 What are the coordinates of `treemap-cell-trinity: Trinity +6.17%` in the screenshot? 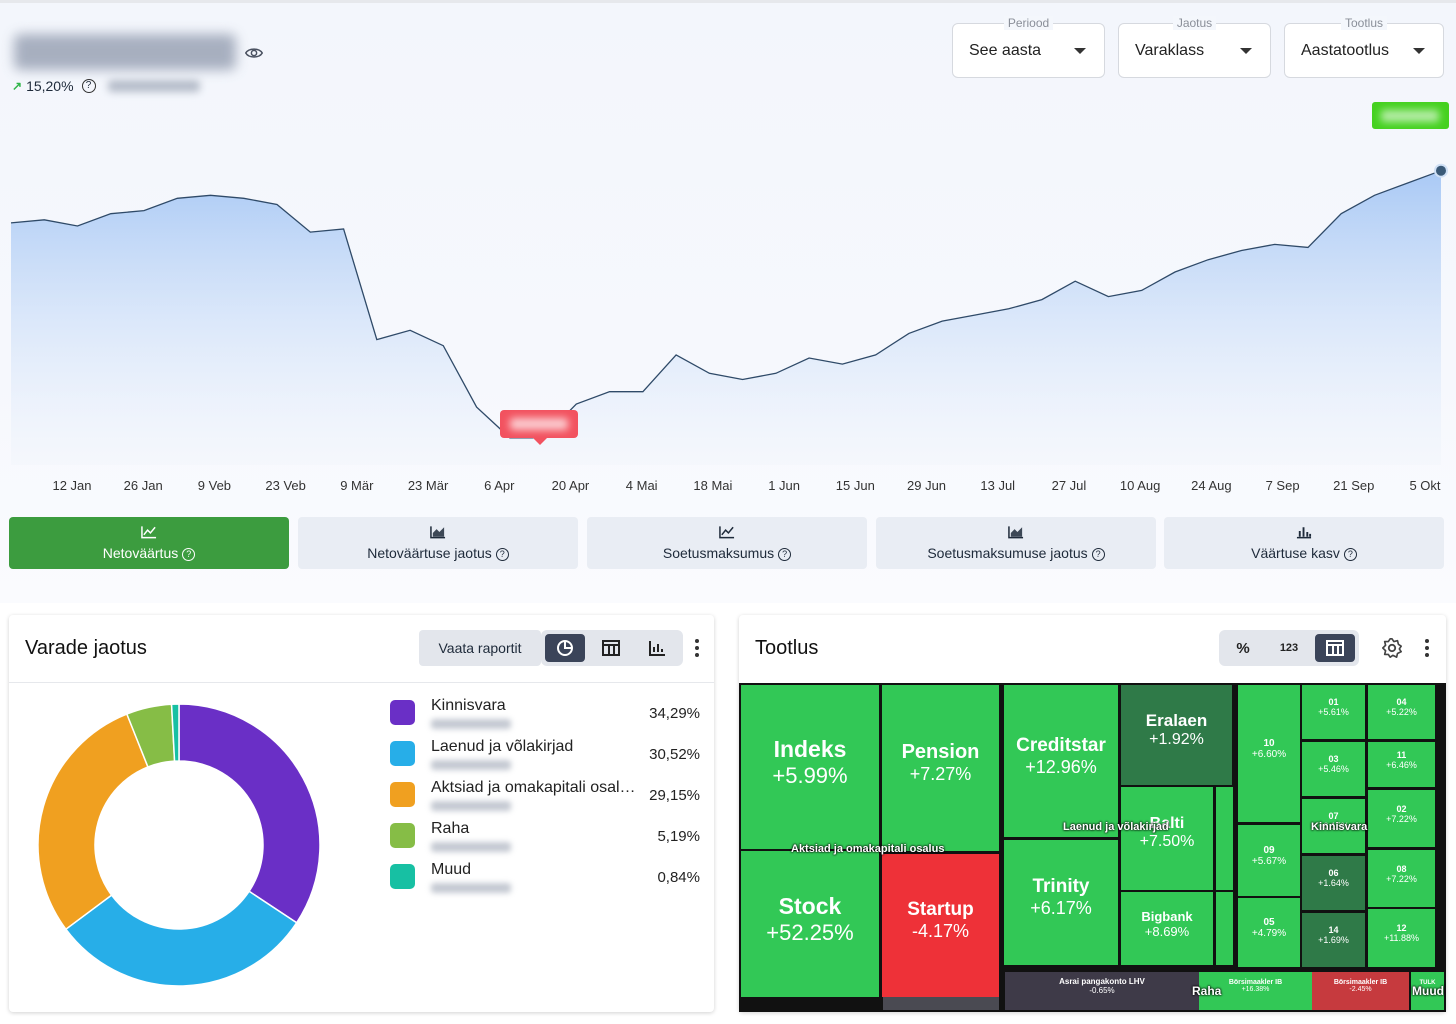 It's located at (1061, 902).